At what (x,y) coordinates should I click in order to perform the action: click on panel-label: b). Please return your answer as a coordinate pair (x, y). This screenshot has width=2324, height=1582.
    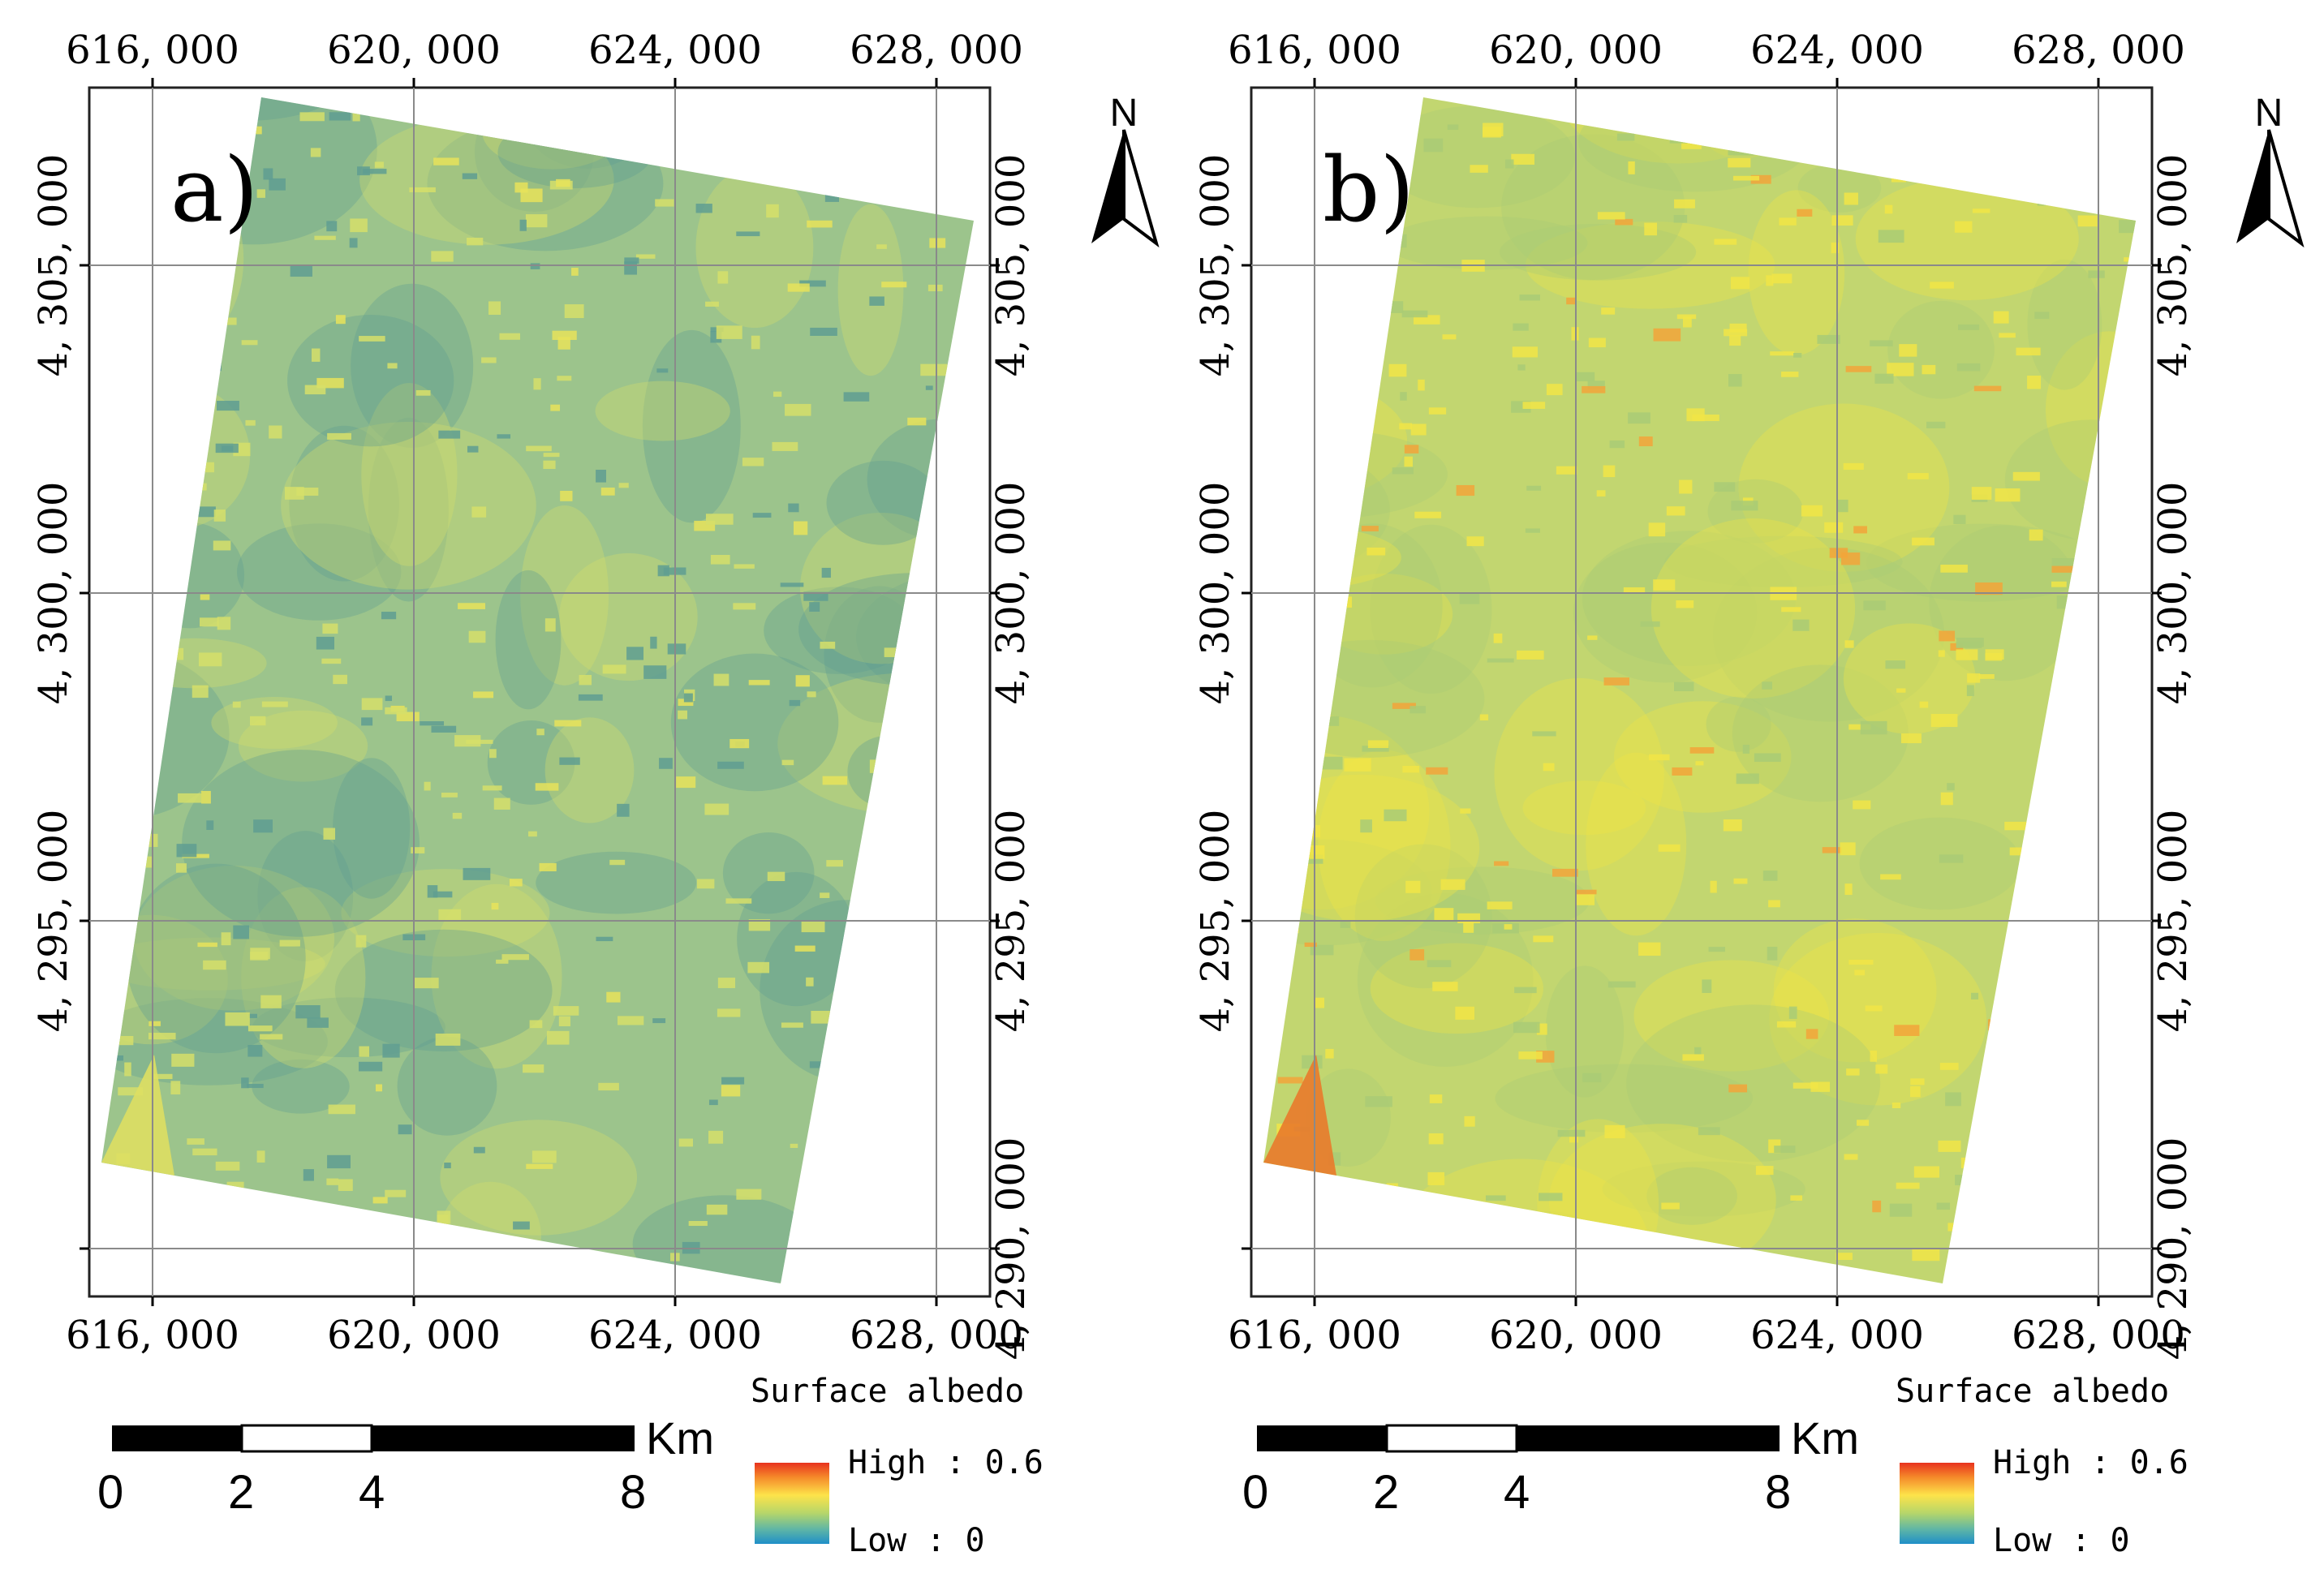
    Looking at the image, I should click on (1369, 190).